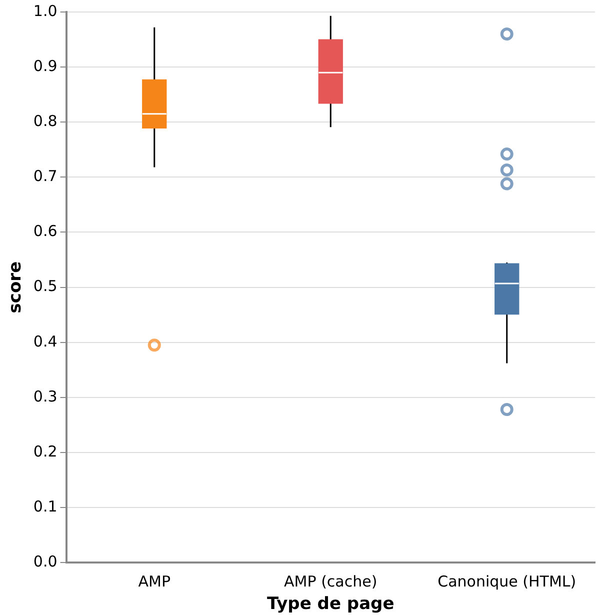 Image resolution: width=603 pixels, height=615 pixels. I want to click on y-tick-label: 0.1, so click(45, 506).